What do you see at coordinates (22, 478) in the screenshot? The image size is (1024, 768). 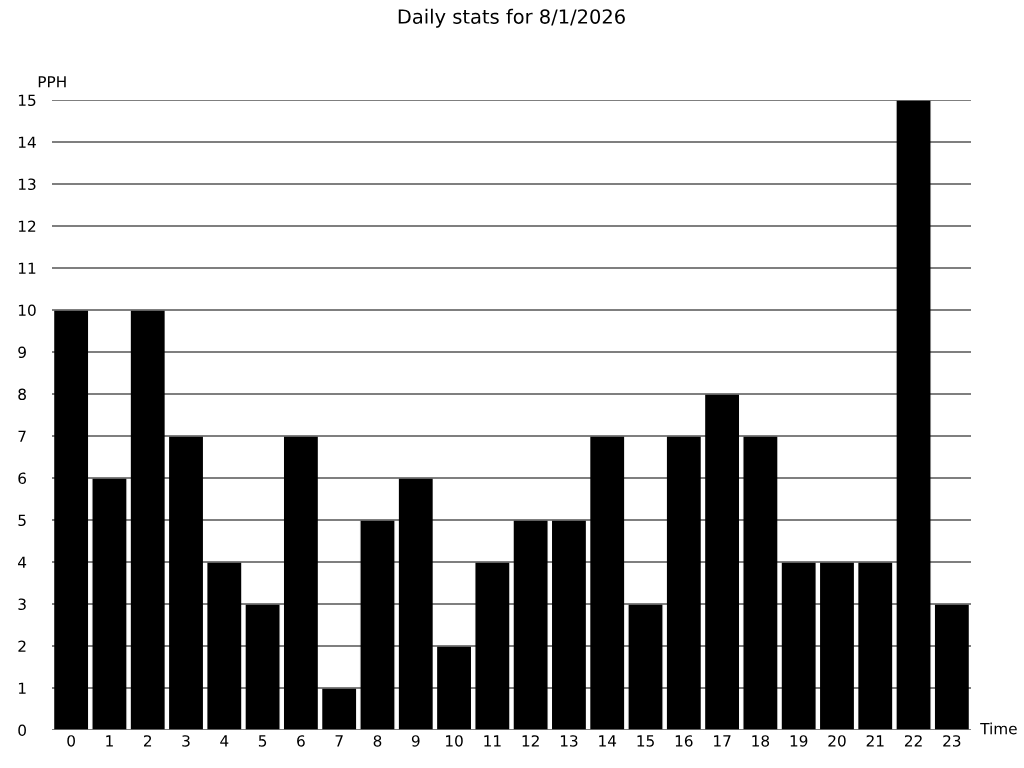 I see `y-tick-label: 6` at bounding box center [22, 478].